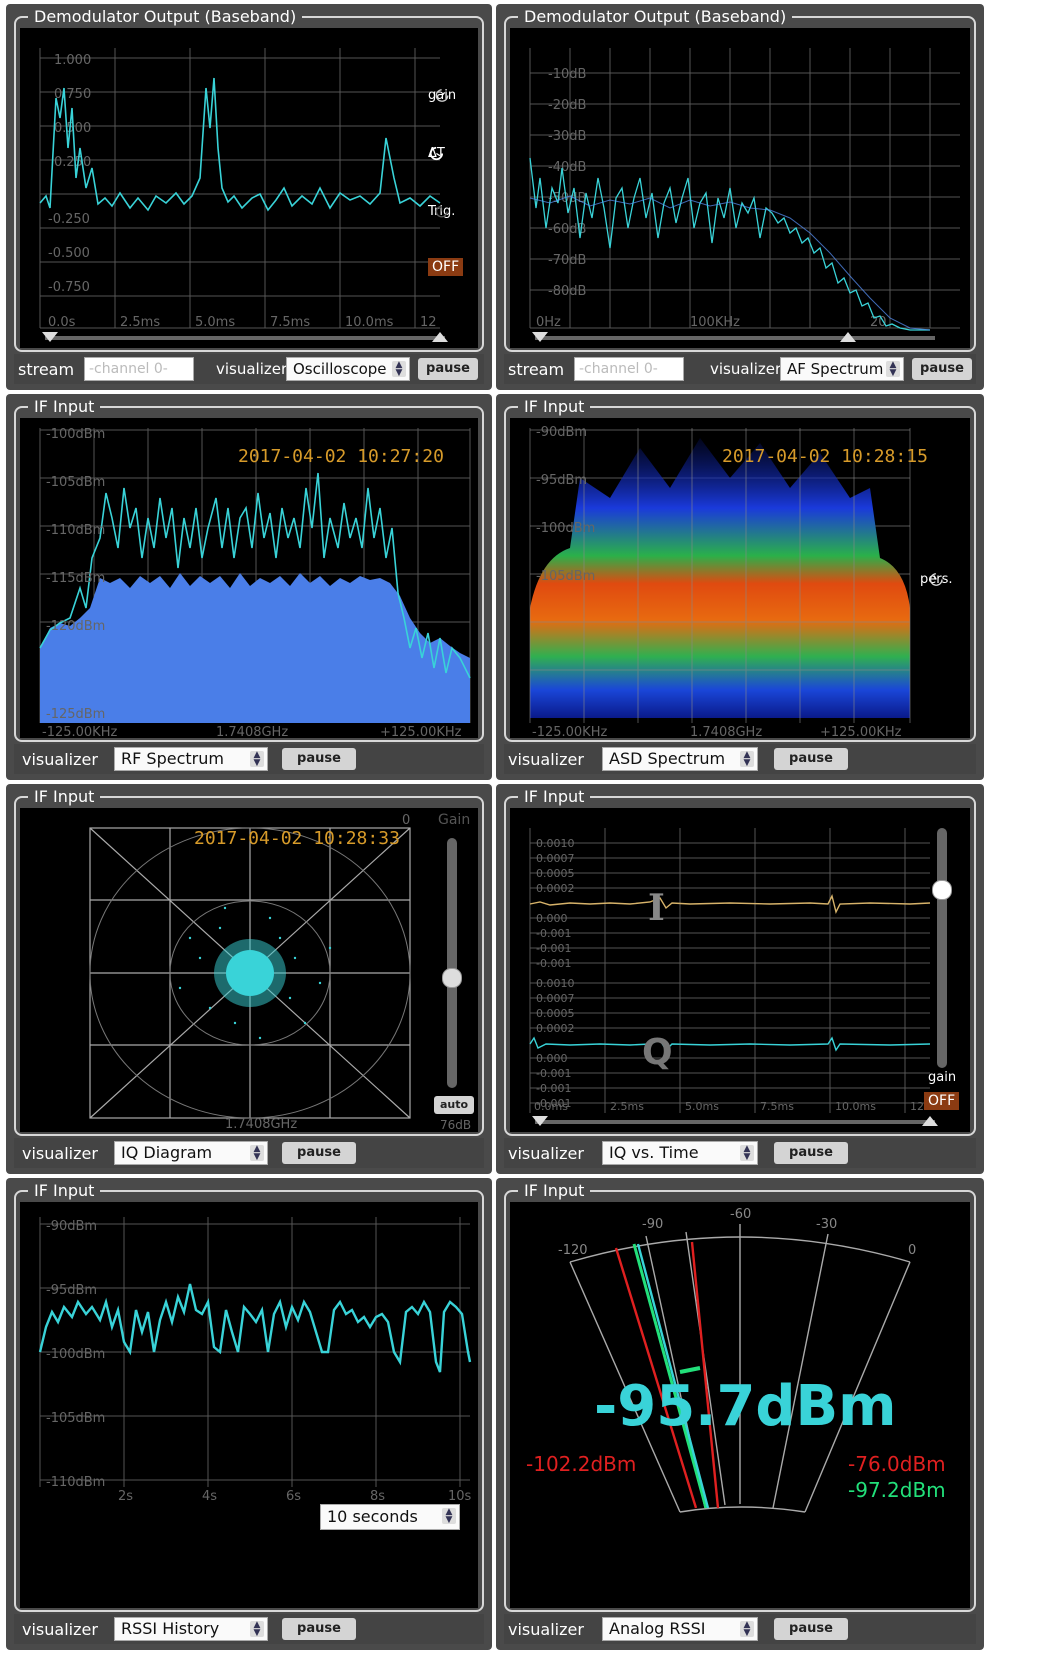 The height and width of the screenshot is (1653, 1041). Describe the element at coordinates (567, 136) in the screenshot. I see `y-tick: -30dB` at that location.